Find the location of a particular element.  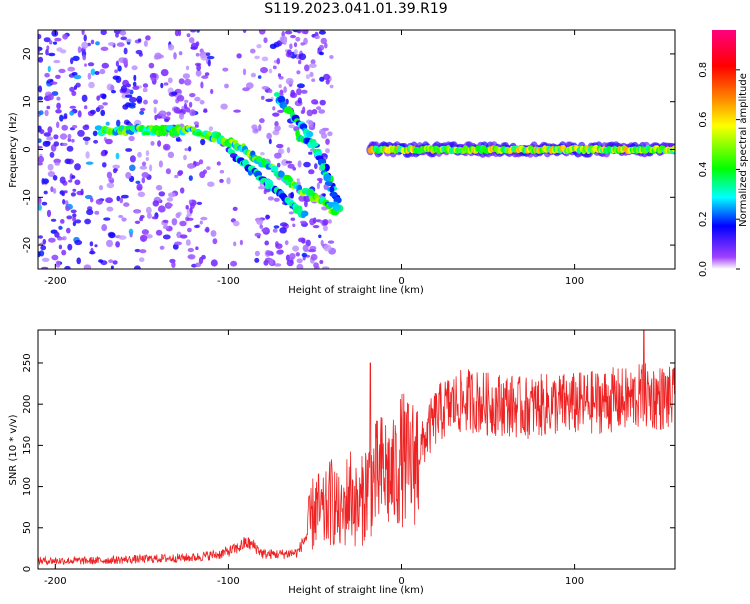

y-tick-label: -10 is located at coordinates (27, 197).